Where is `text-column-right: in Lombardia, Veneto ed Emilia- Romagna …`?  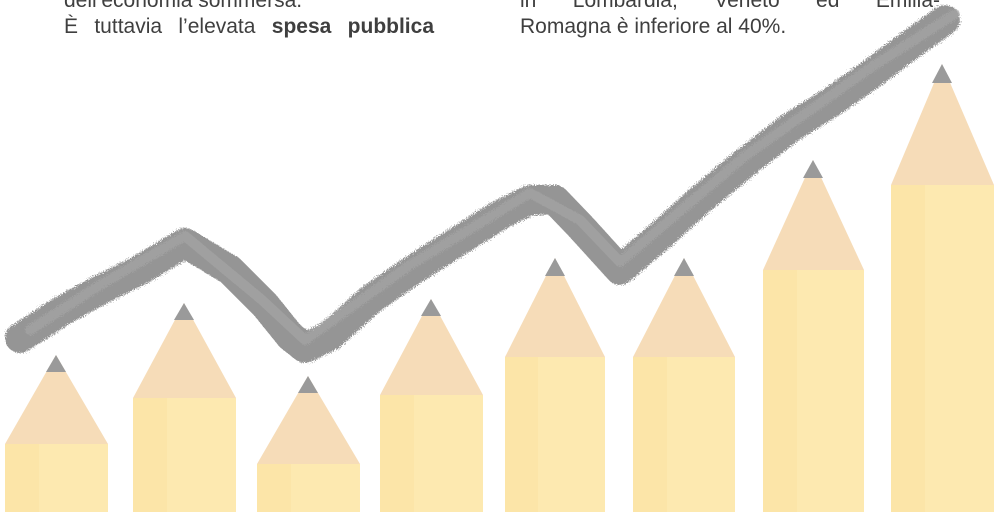
text-column-right: in Lombardia, Veneto ed Emilia- Romagna … is located at coordinates (730, 20).